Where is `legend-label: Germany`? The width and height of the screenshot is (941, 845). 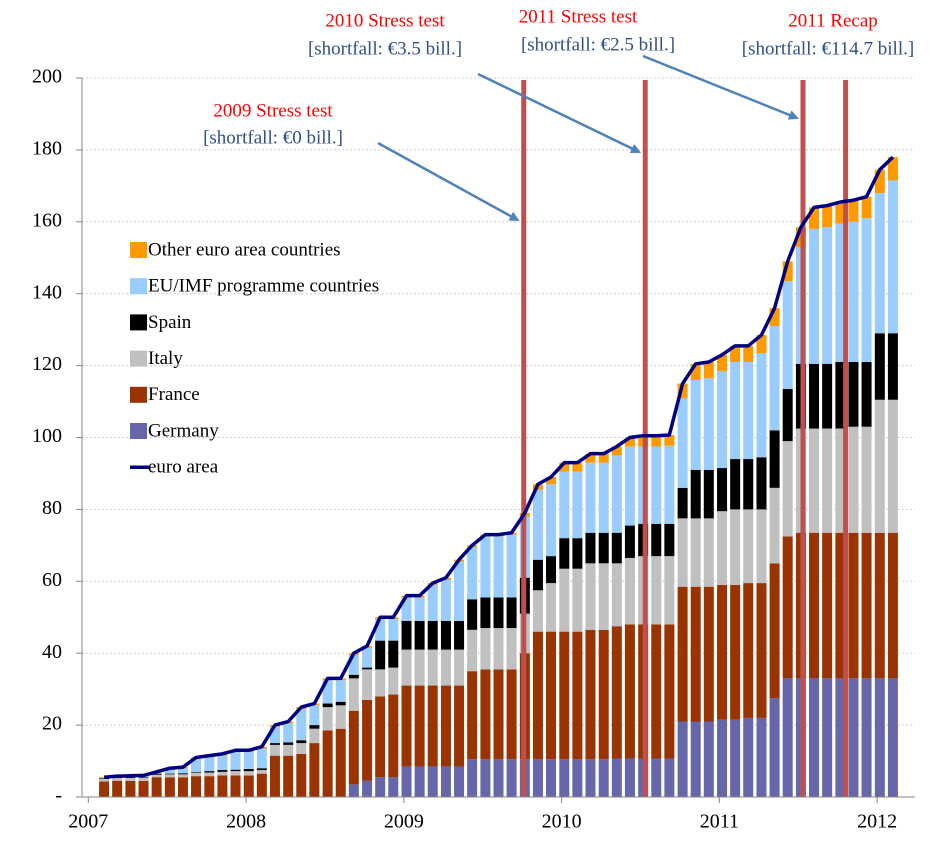 legend-label: Germany is located at coordinates (183, 430).